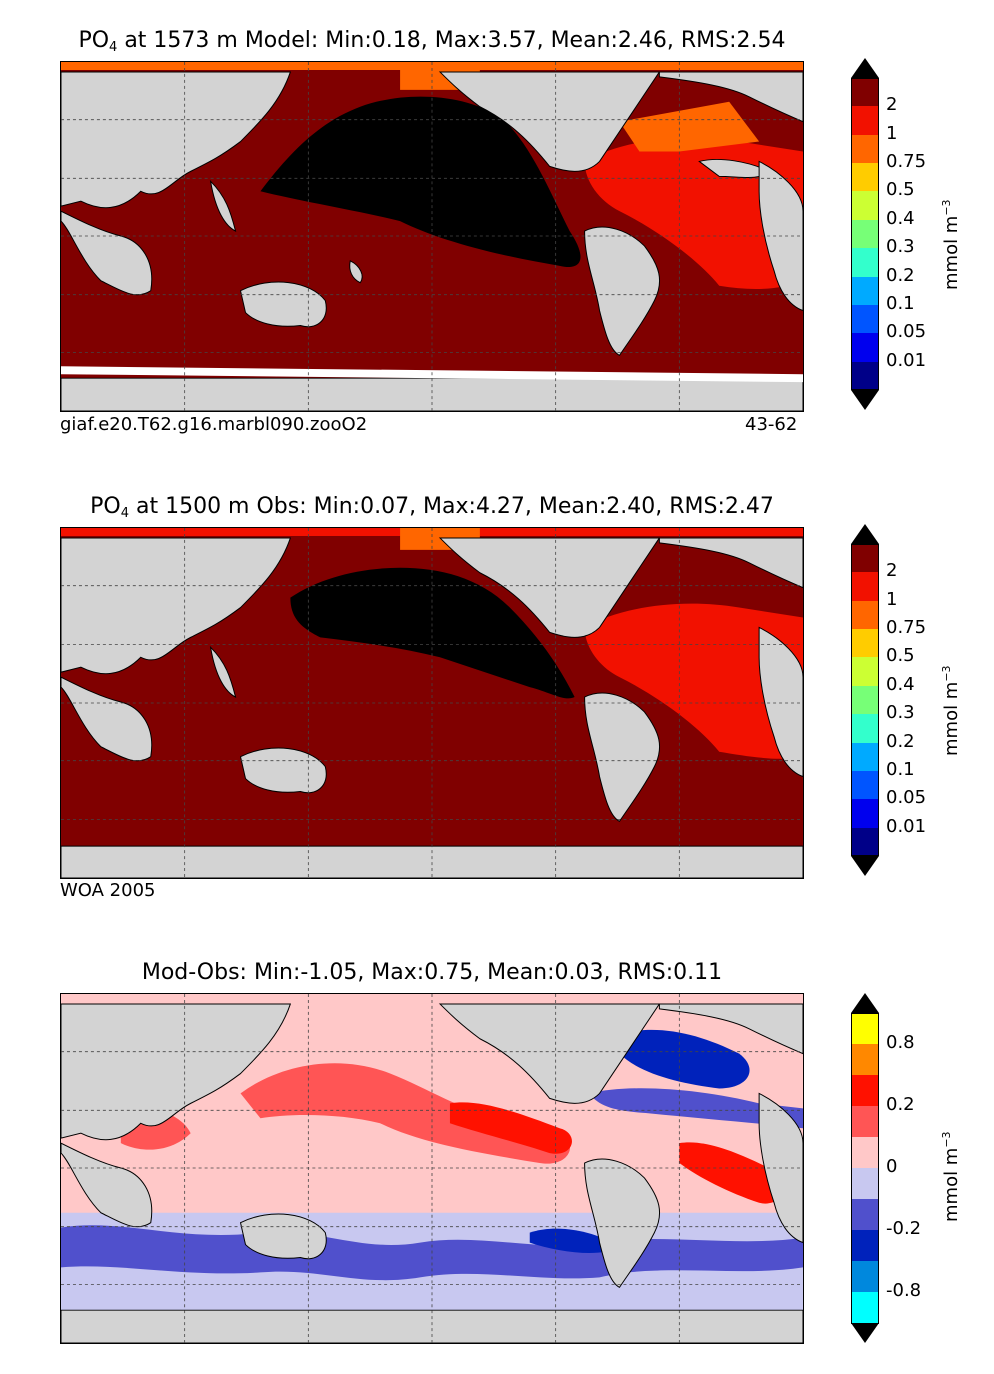  What do you see at coordinates (904, 1290) in the screenshot?
I see `colorbar-tick-label: -0.8` at bounding box center [904, 1290].